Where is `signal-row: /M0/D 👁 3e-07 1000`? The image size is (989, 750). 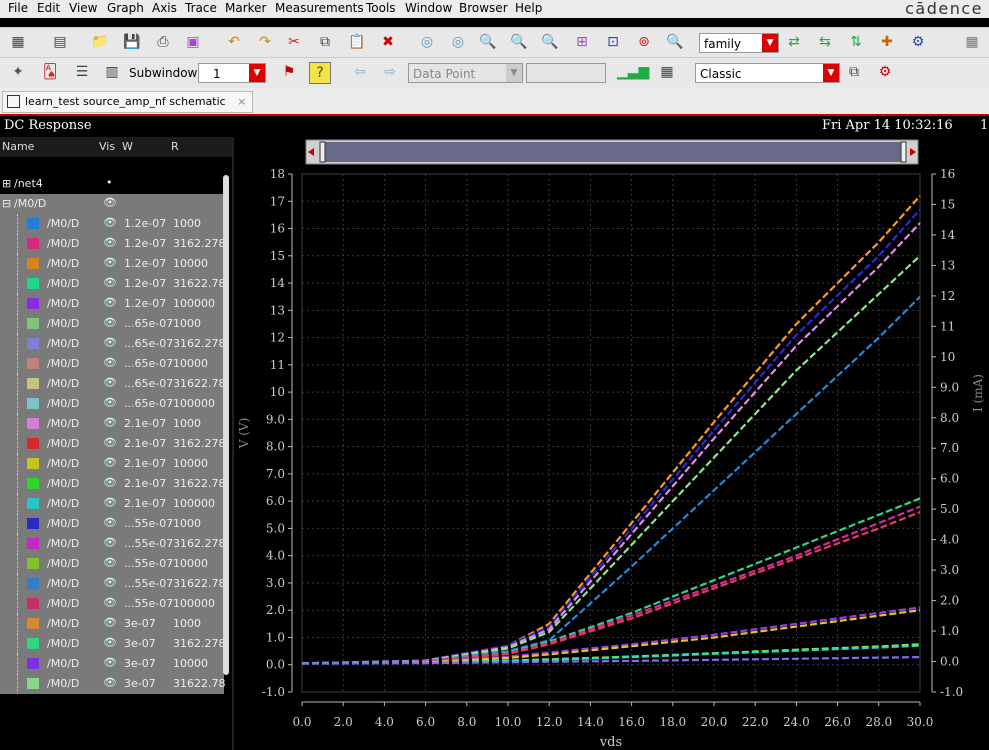 signal-row: /M0/D 👁 3e-07 1000 is located at coordinates (112, 624).